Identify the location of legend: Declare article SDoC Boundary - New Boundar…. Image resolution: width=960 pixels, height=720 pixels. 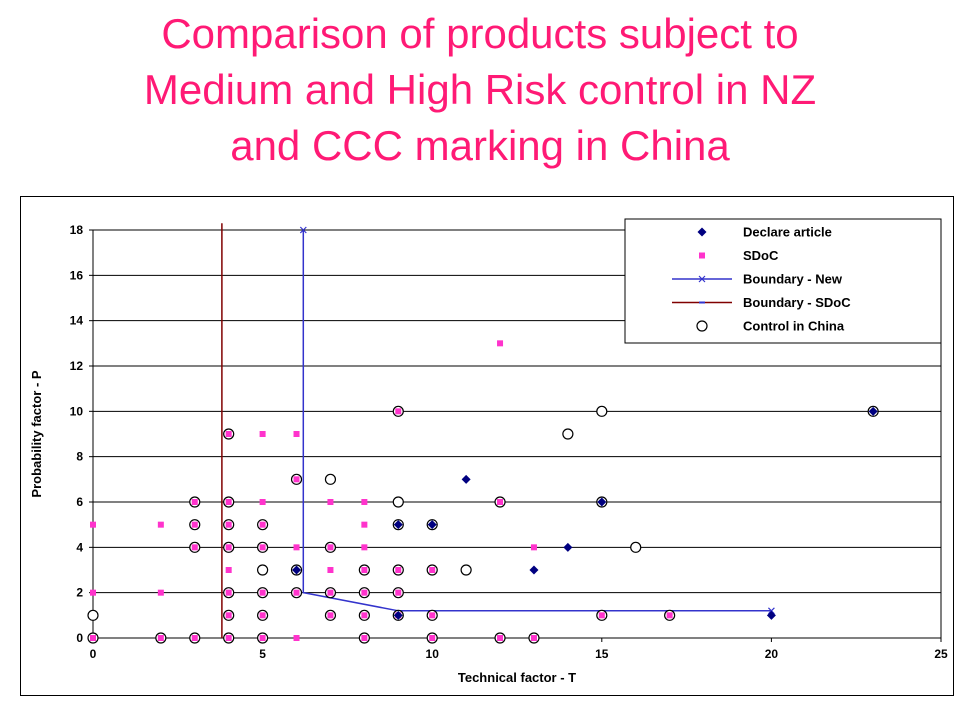
(783, 281).